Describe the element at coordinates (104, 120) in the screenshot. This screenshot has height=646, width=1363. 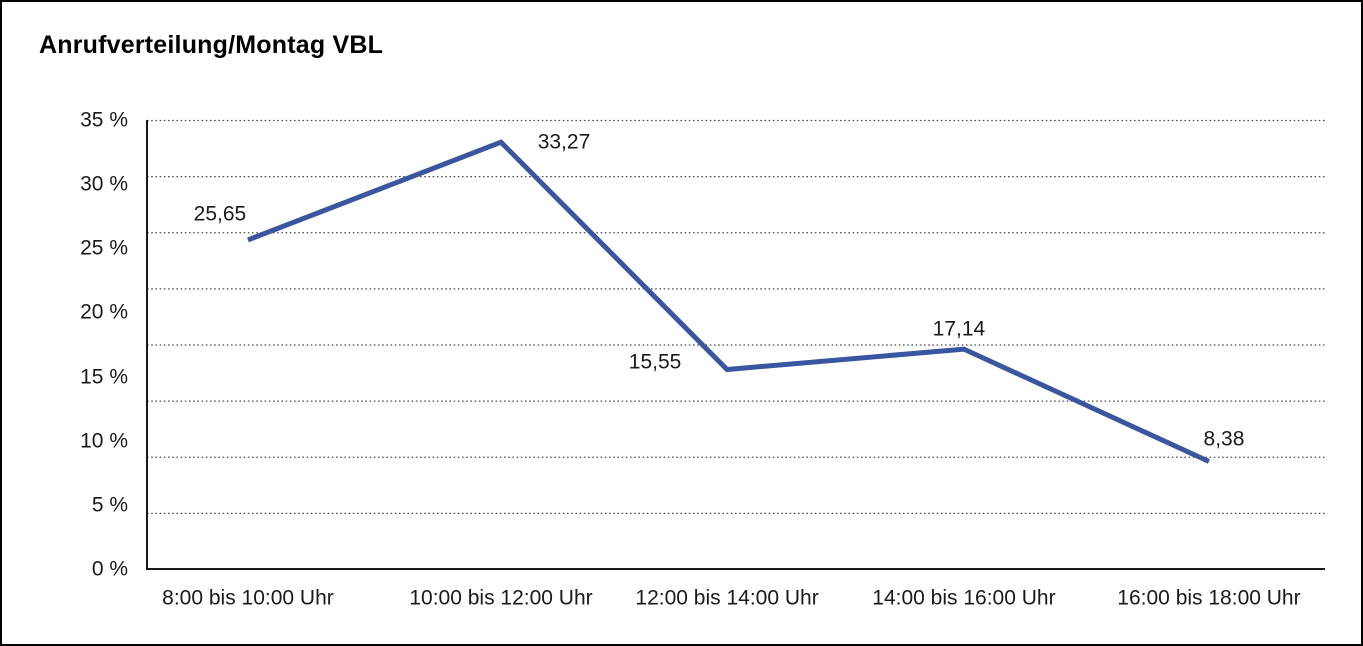
I see `y-axis-tick-label: 35 %` at that location.